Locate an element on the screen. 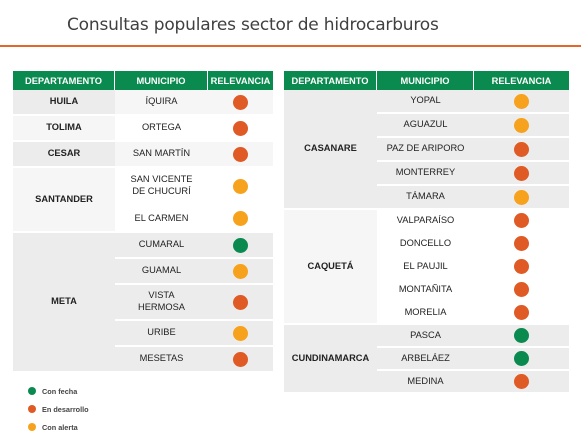 This screenshot has height=438, width=581. table-row: MEDINA is located at coordinates (426, 382).